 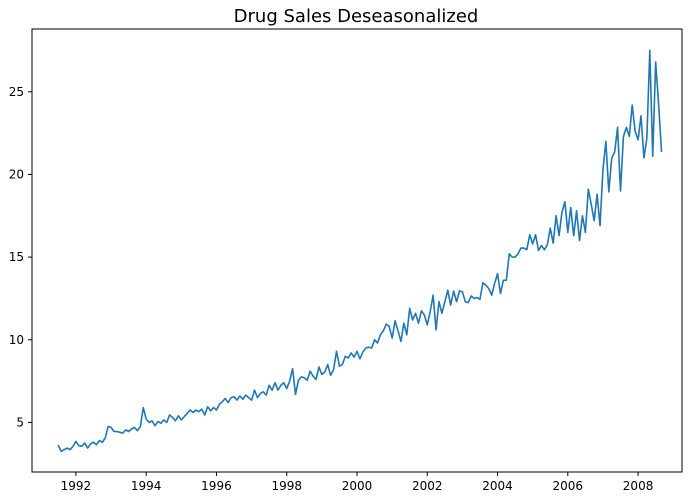 What do you see at coordinates (16, 257) in the screenshot?
I see `y-tick-label: 15` at bounding box center [16, 257].